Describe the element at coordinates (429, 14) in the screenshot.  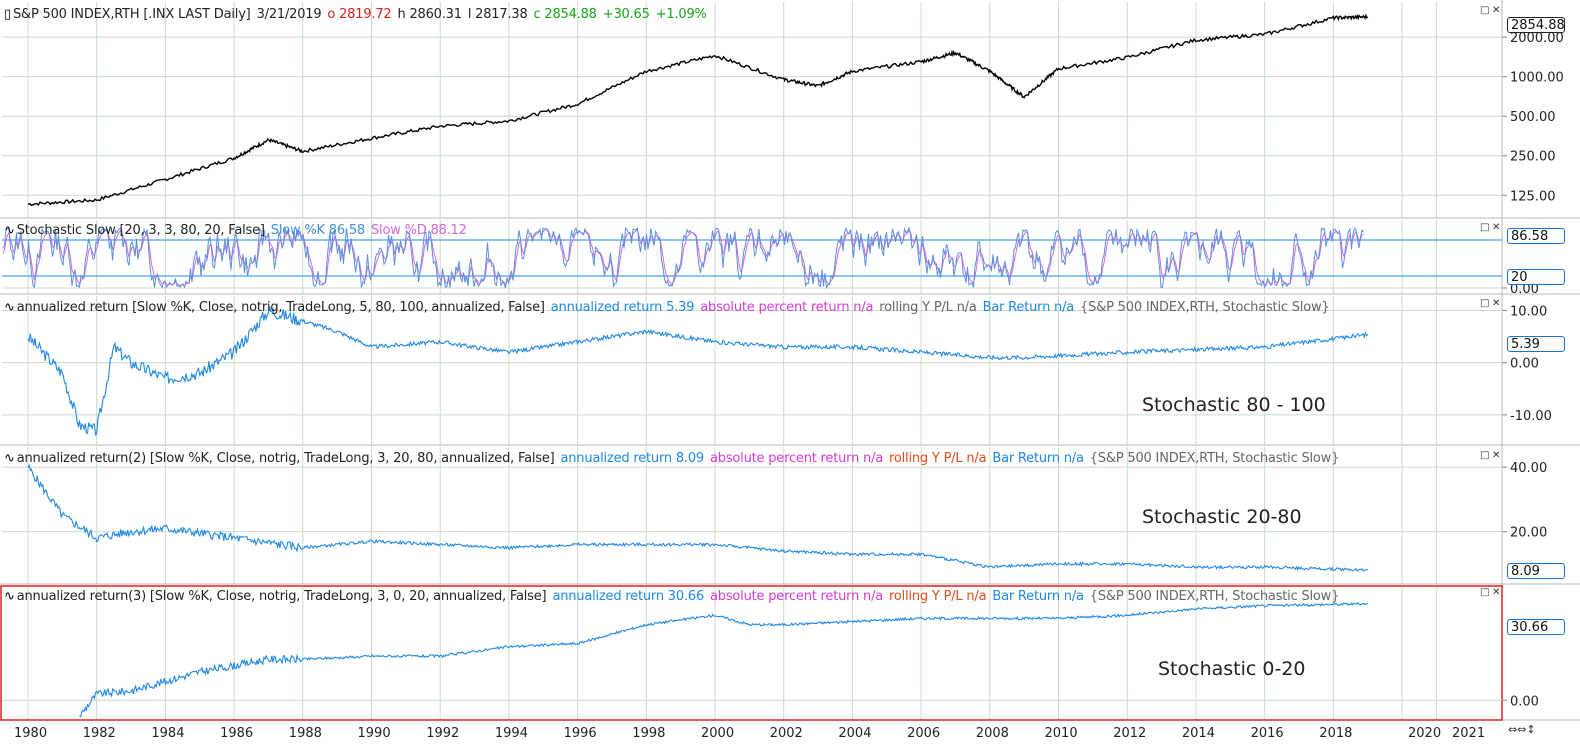
I see `header-segment: h 2860.31` at that location.